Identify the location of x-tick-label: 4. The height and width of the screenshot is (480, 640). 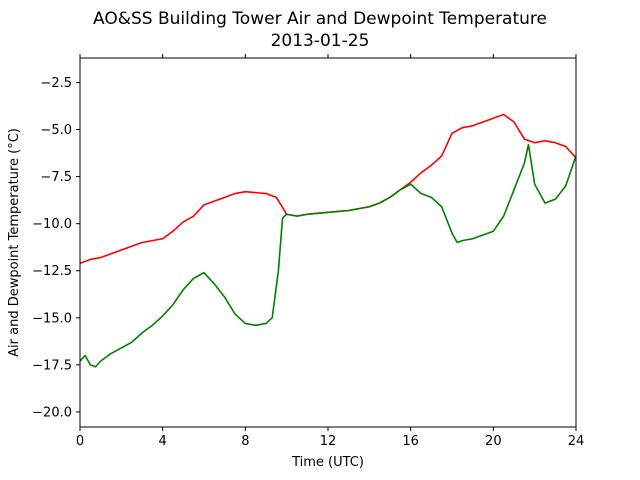
(163, 441).